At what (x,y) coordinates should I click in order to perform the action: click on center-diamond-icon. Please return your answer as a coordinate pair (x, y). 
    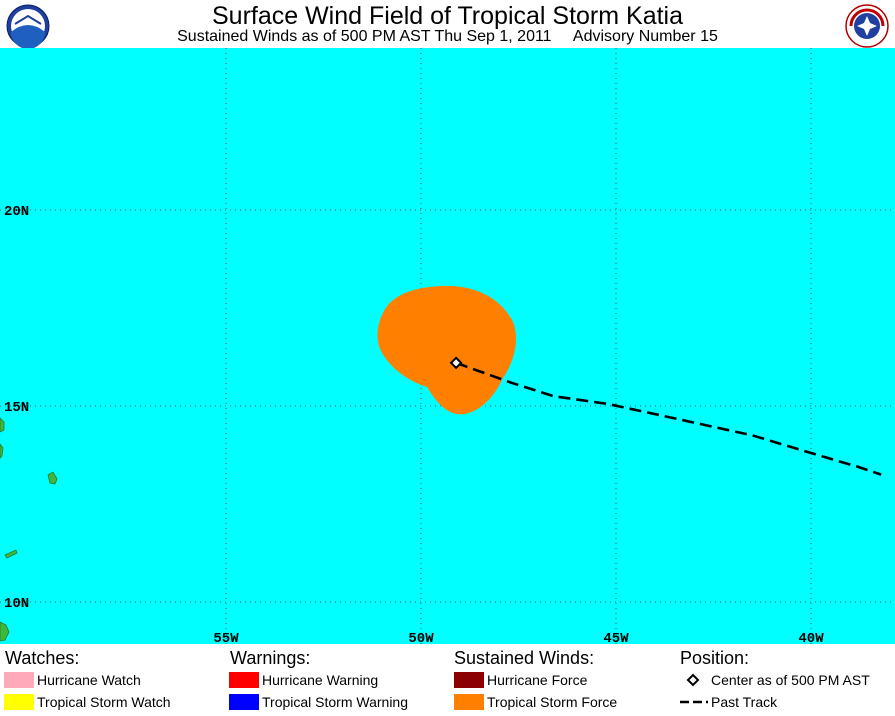
    Looking at the image, I should click on (456, 363).